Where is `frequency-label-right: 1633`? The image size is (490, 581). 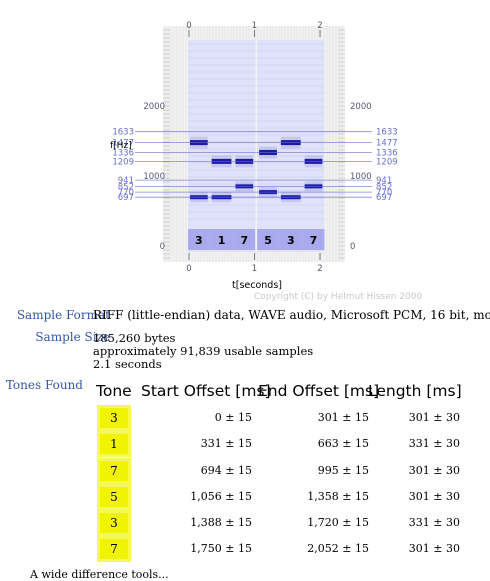
frequency-label-right: 1633 is located at coordinates (387, 133).